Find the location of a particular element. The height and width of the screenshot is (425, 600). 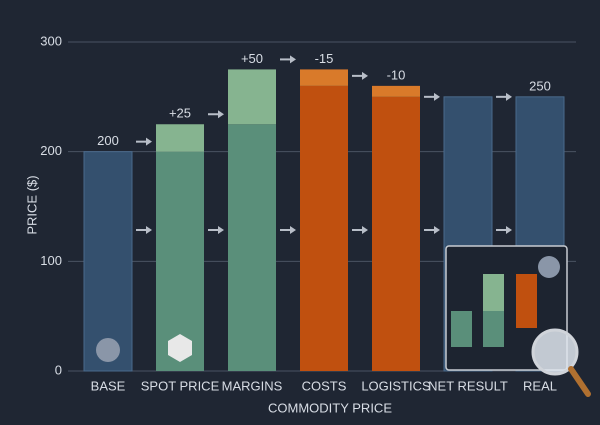

value-label: +50 is located at coordinates (252, 58).